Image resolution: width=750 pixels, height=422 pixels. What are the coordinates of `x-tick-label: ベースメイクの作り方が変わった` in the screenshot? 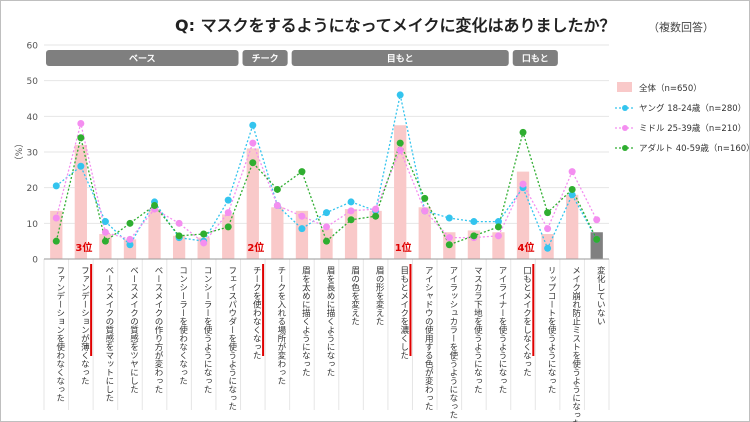 It's located at (158, 330).